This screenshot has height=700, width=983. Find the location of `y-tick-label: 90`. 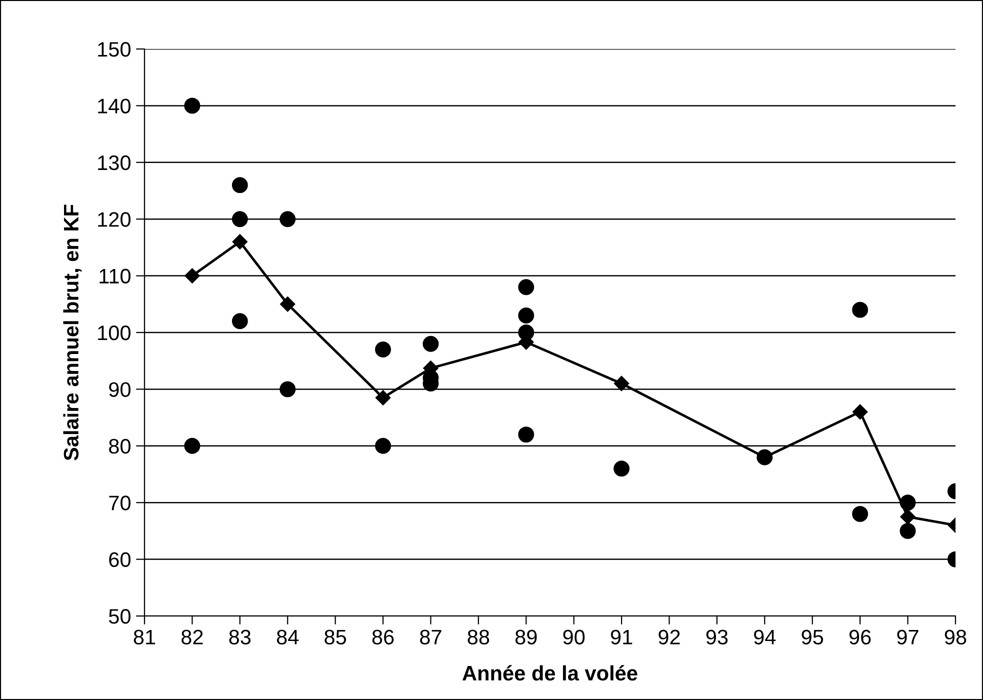

y-tick-label: 90 is located at coordinates (119, 389).